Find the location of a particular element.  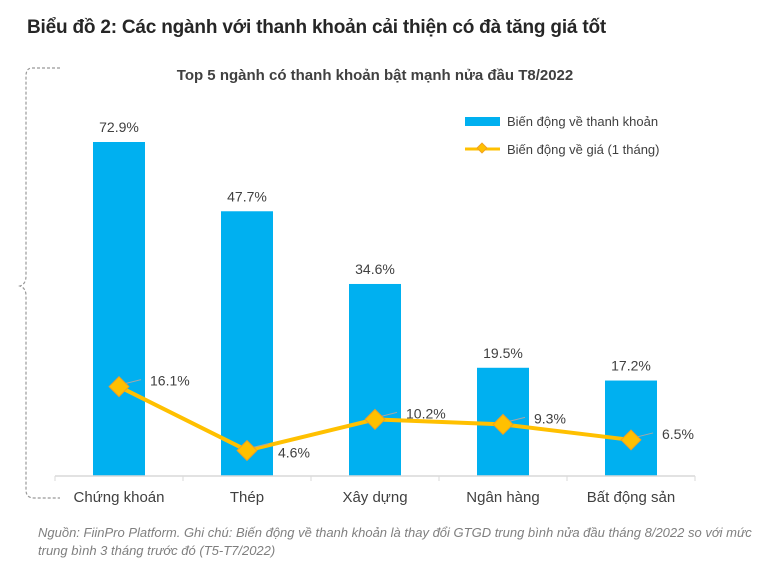

x-tick-label: Chứng khoán is located at coordinates (119, 497).